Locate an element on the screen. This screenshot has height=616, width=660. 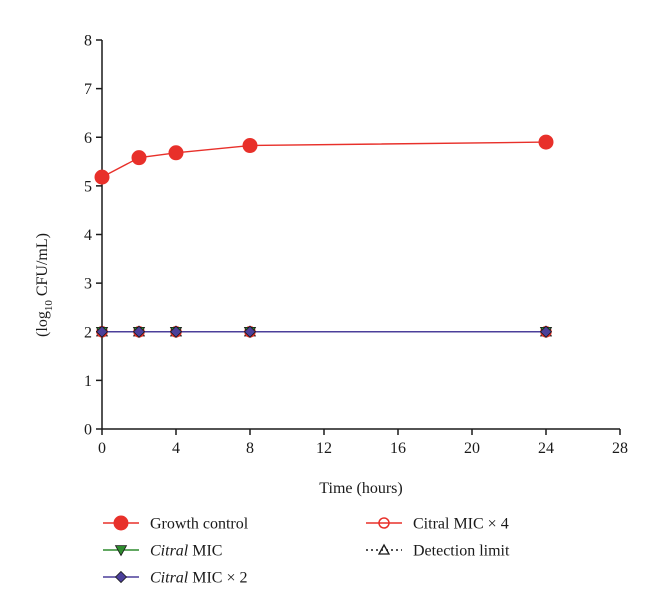
x-tick-label: 0 is located at coordinates (102, 448).